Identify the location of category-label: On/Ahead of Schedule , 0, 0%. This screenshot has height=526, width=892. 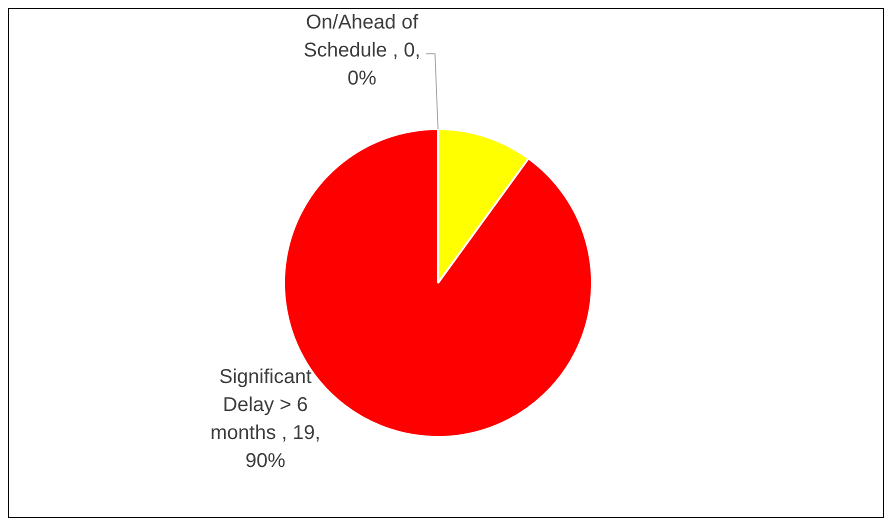
(362, 51).